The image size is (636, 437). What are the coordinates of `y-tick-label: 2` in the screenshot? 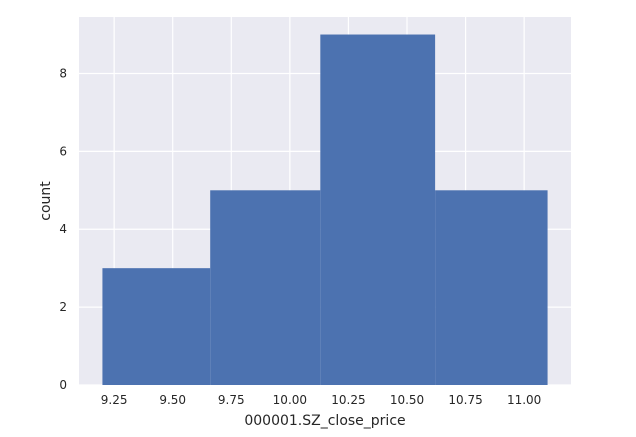 It's located at (63, 307).